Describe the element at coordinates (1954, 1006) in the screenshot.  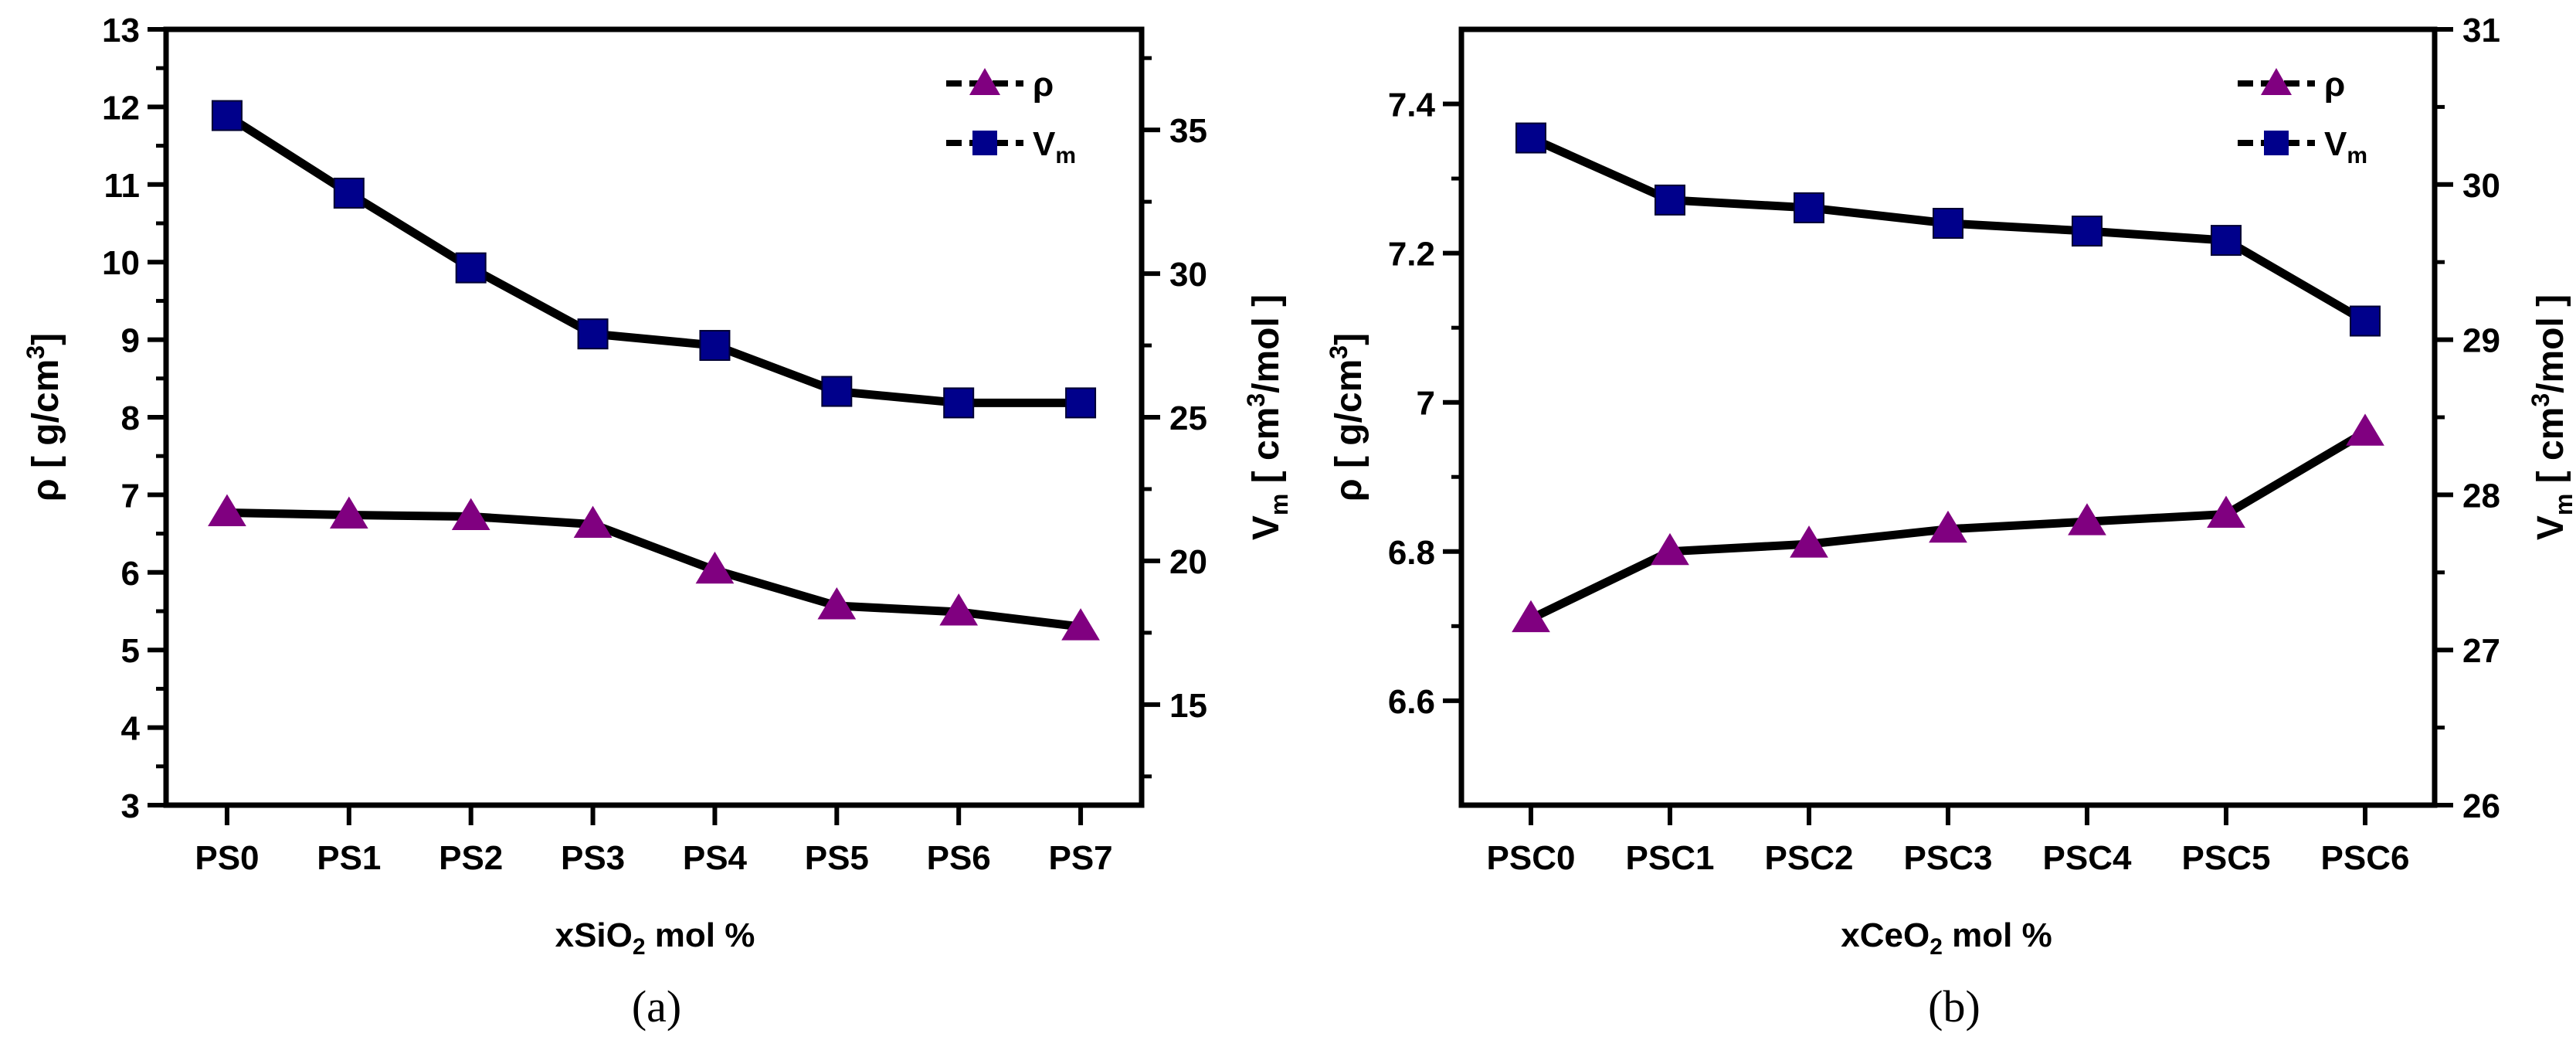
I see `panel-label: (b)` at that location.